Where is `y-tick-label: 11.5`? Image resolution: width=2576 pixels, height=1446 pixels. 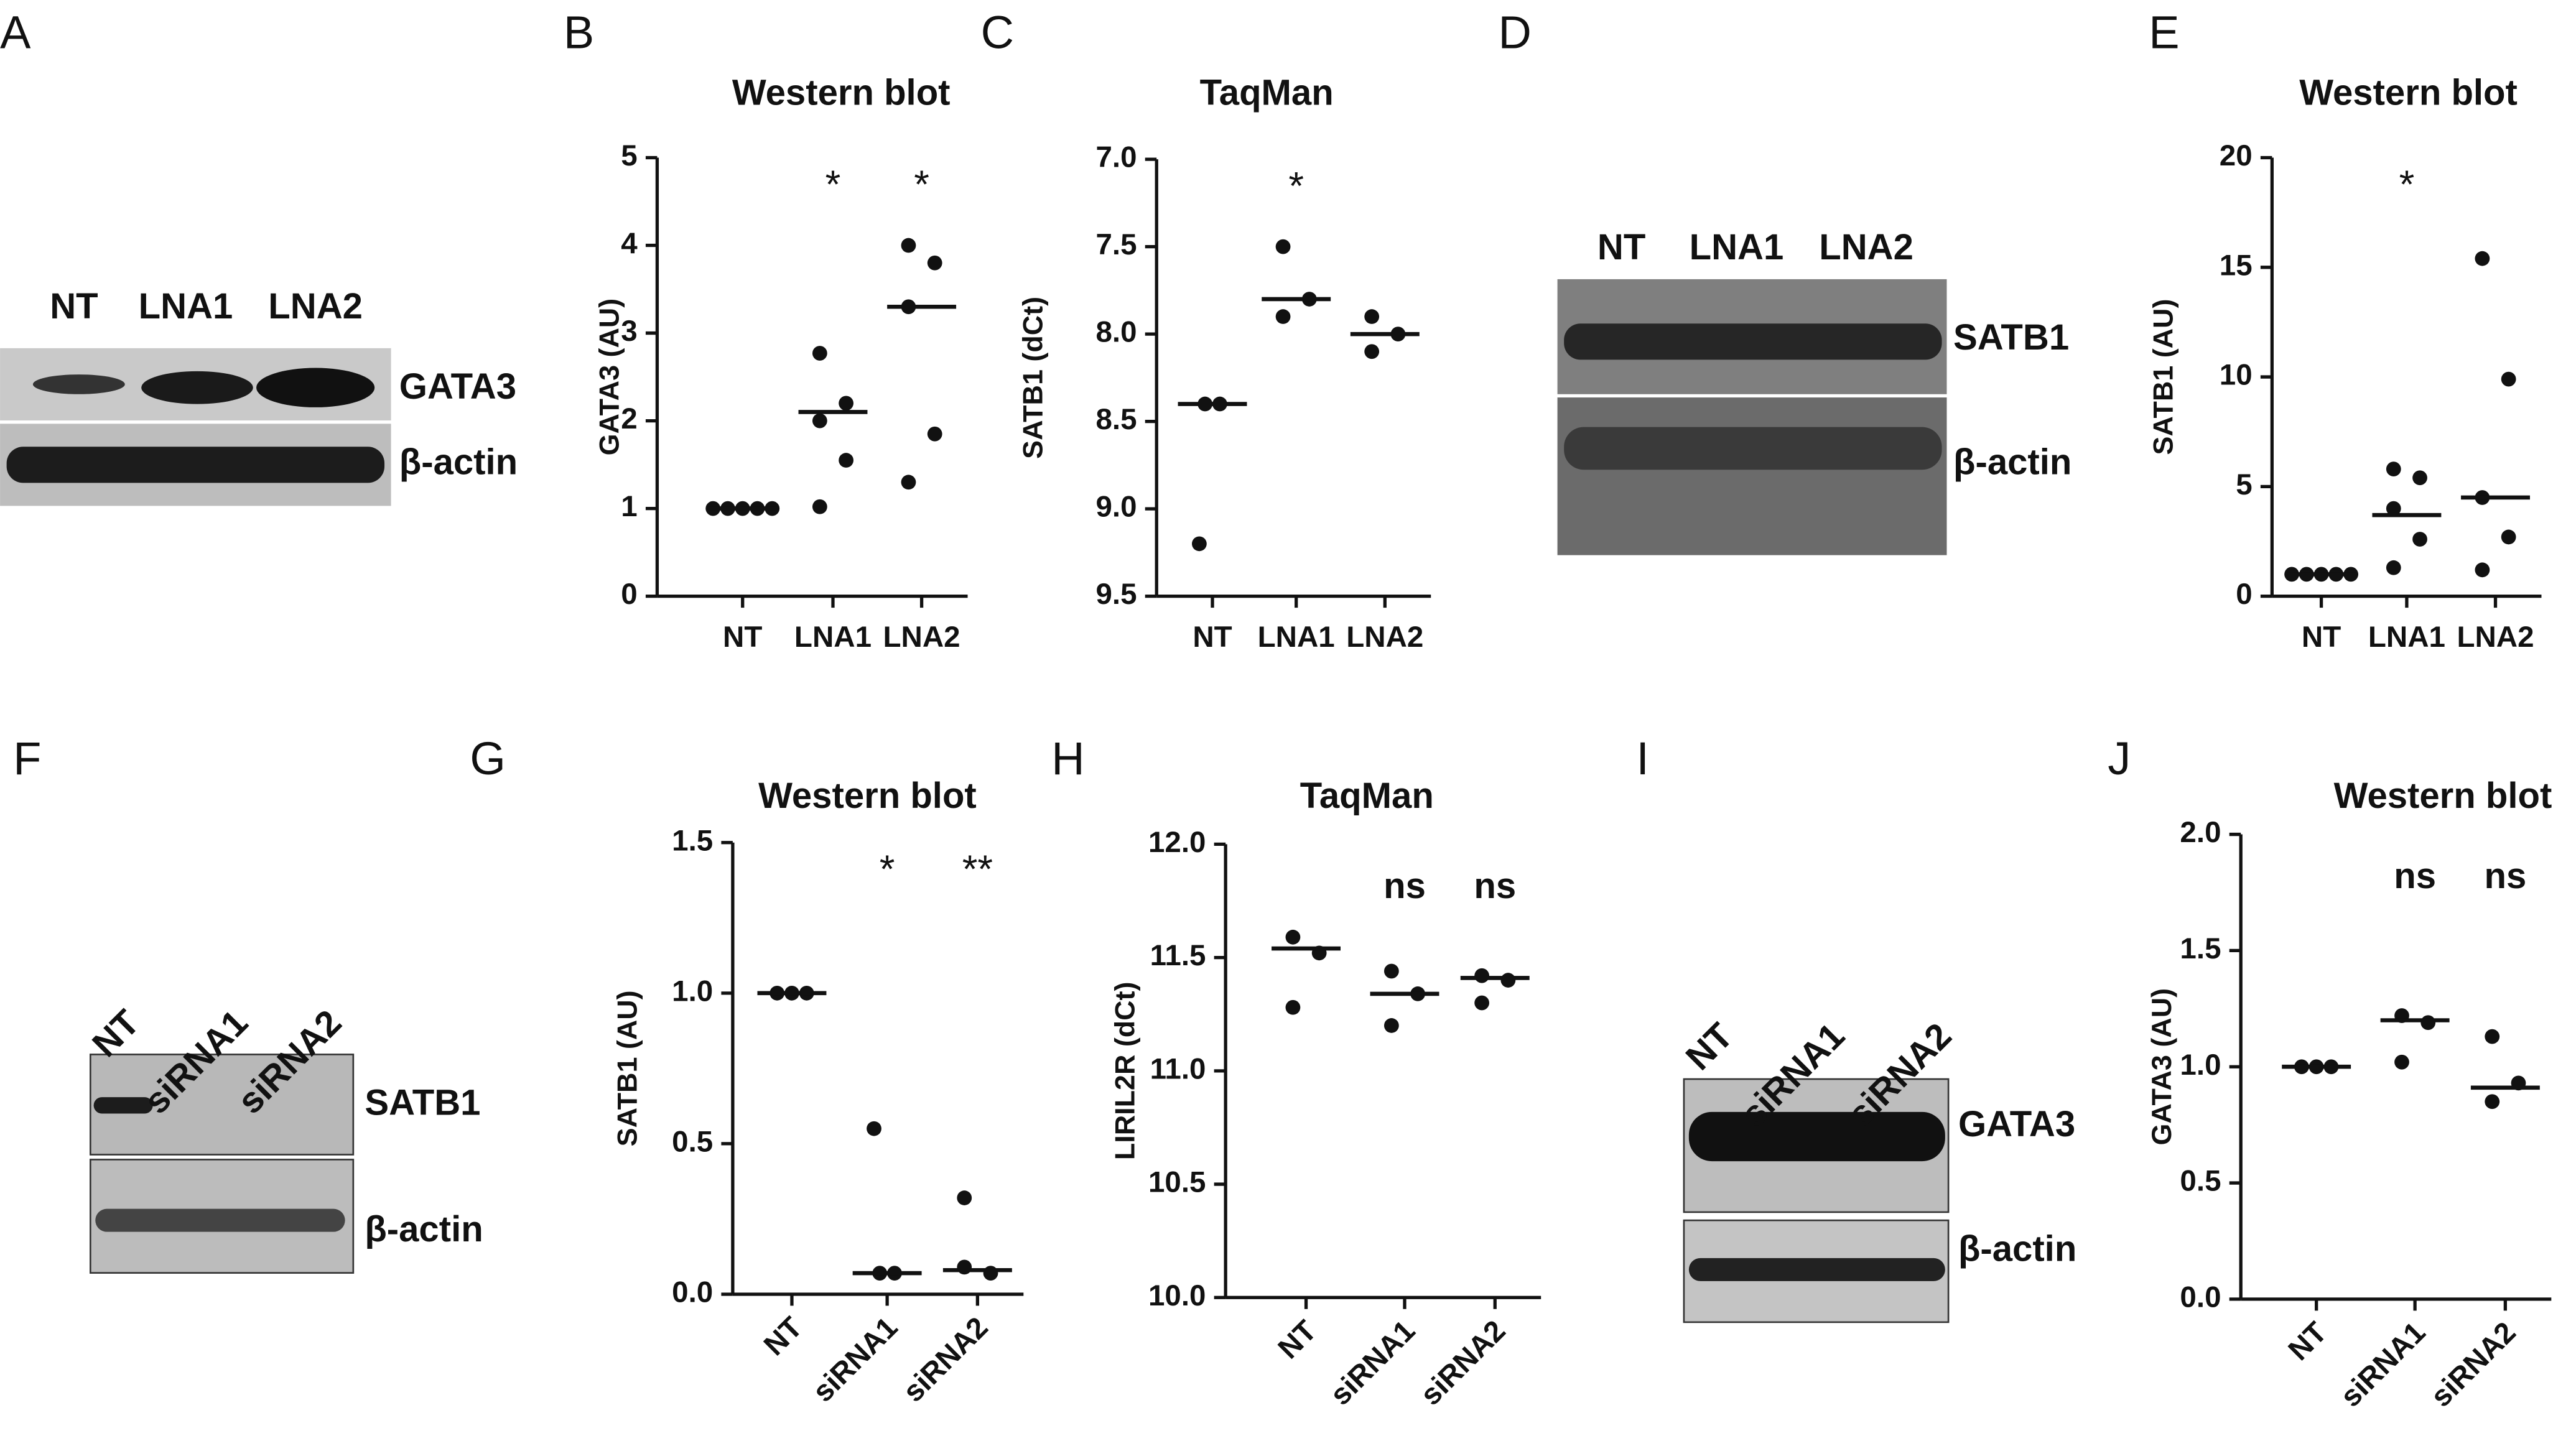
y-tick-label: 11.5 is located at coordinates (1178, 956).